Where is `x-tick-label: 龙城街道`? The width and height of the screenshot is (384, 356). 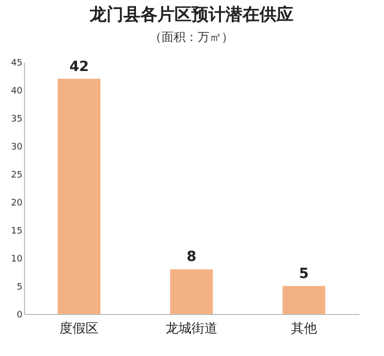 x-tick-label: 龙城街道 is located at coordinates (192, 329).